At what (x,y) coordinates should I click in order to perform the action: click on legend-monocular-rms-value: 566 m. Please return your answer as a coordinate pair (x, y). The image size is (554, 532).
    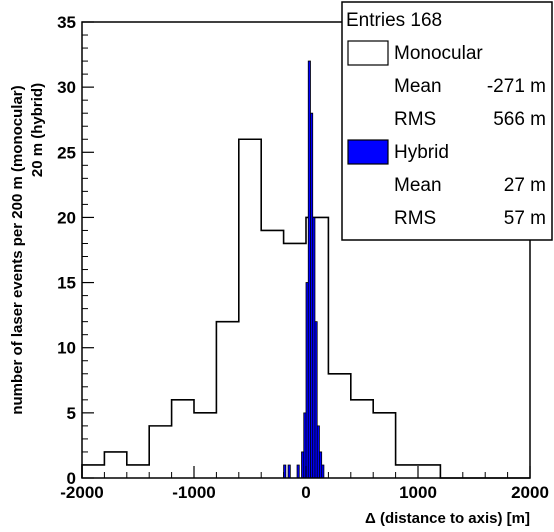
    Looking at the image, I should click on (519, 119).